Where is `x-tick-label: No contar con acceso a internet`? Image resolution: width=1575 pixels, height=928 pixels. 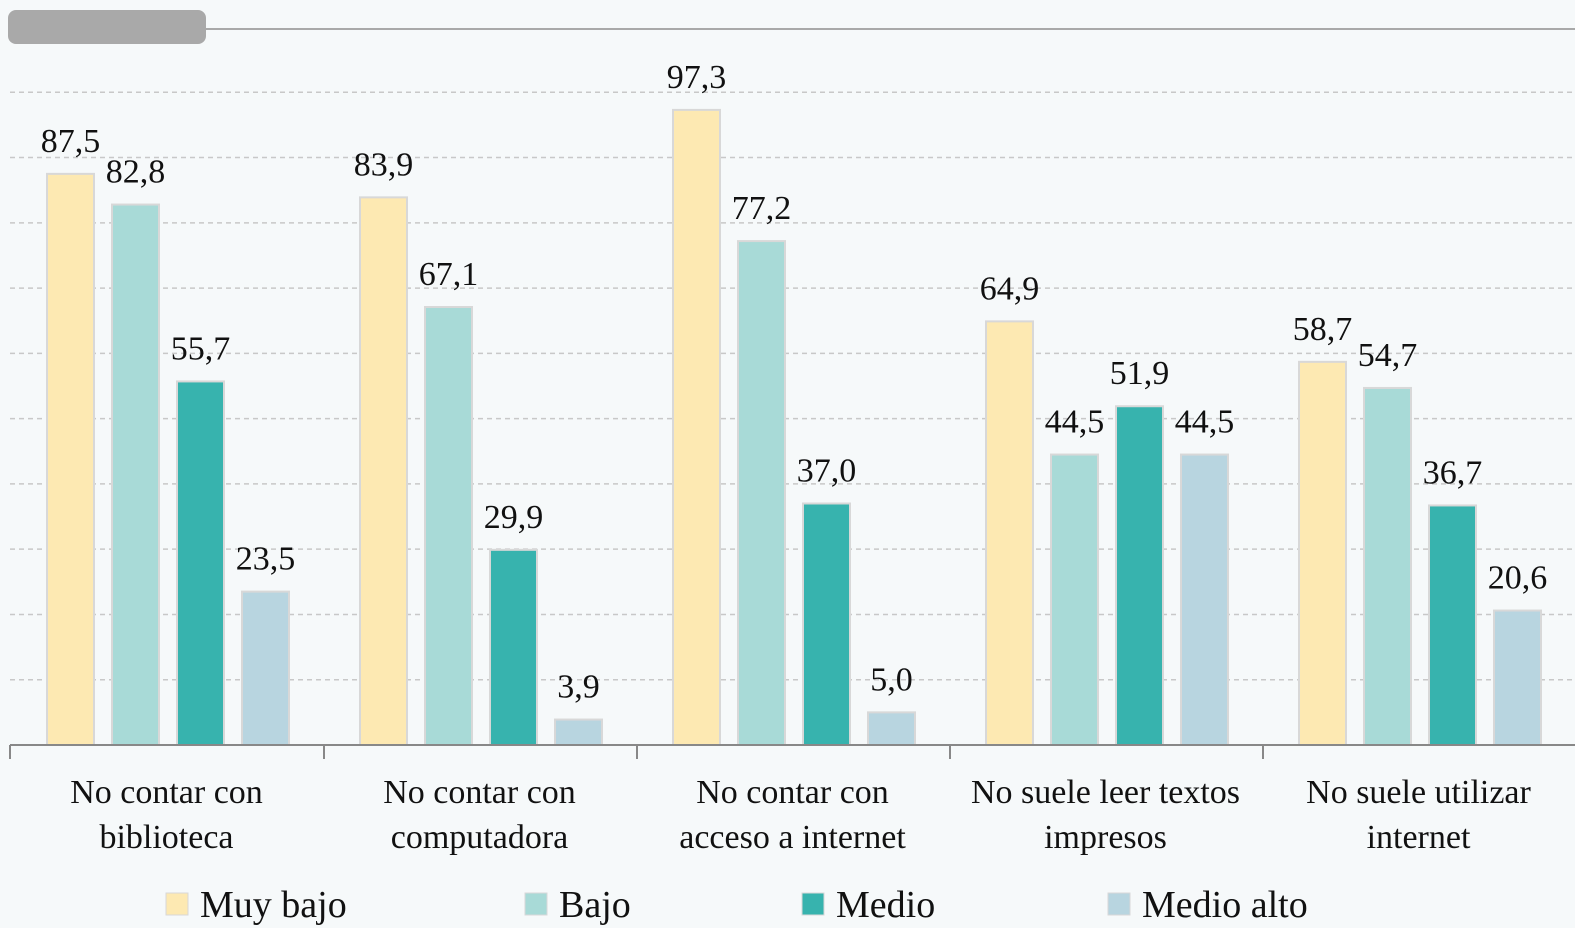
x-tick-label: No contar con acceso a internet is located at coordinates (792, 815).